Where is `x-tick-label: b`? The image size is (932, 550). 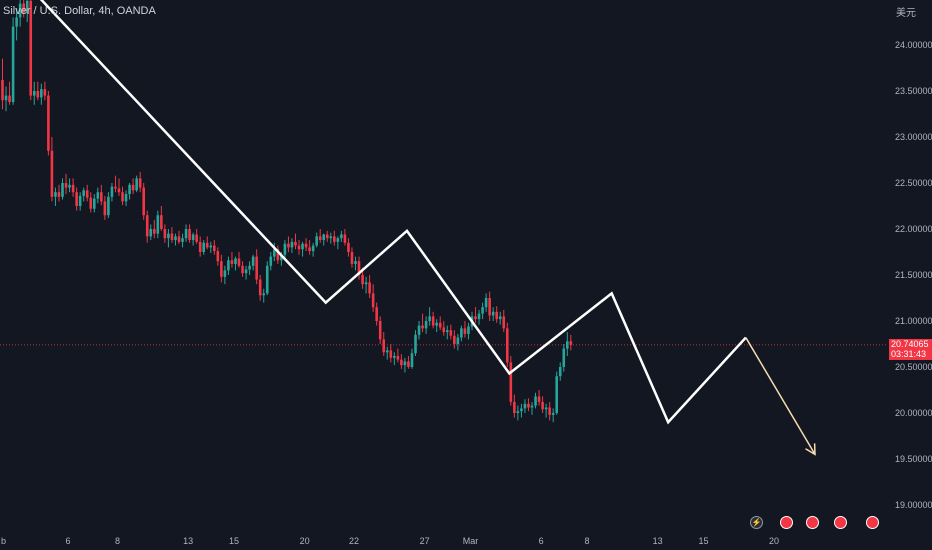 x-tick-label: b is located at coordinates (3, 541).